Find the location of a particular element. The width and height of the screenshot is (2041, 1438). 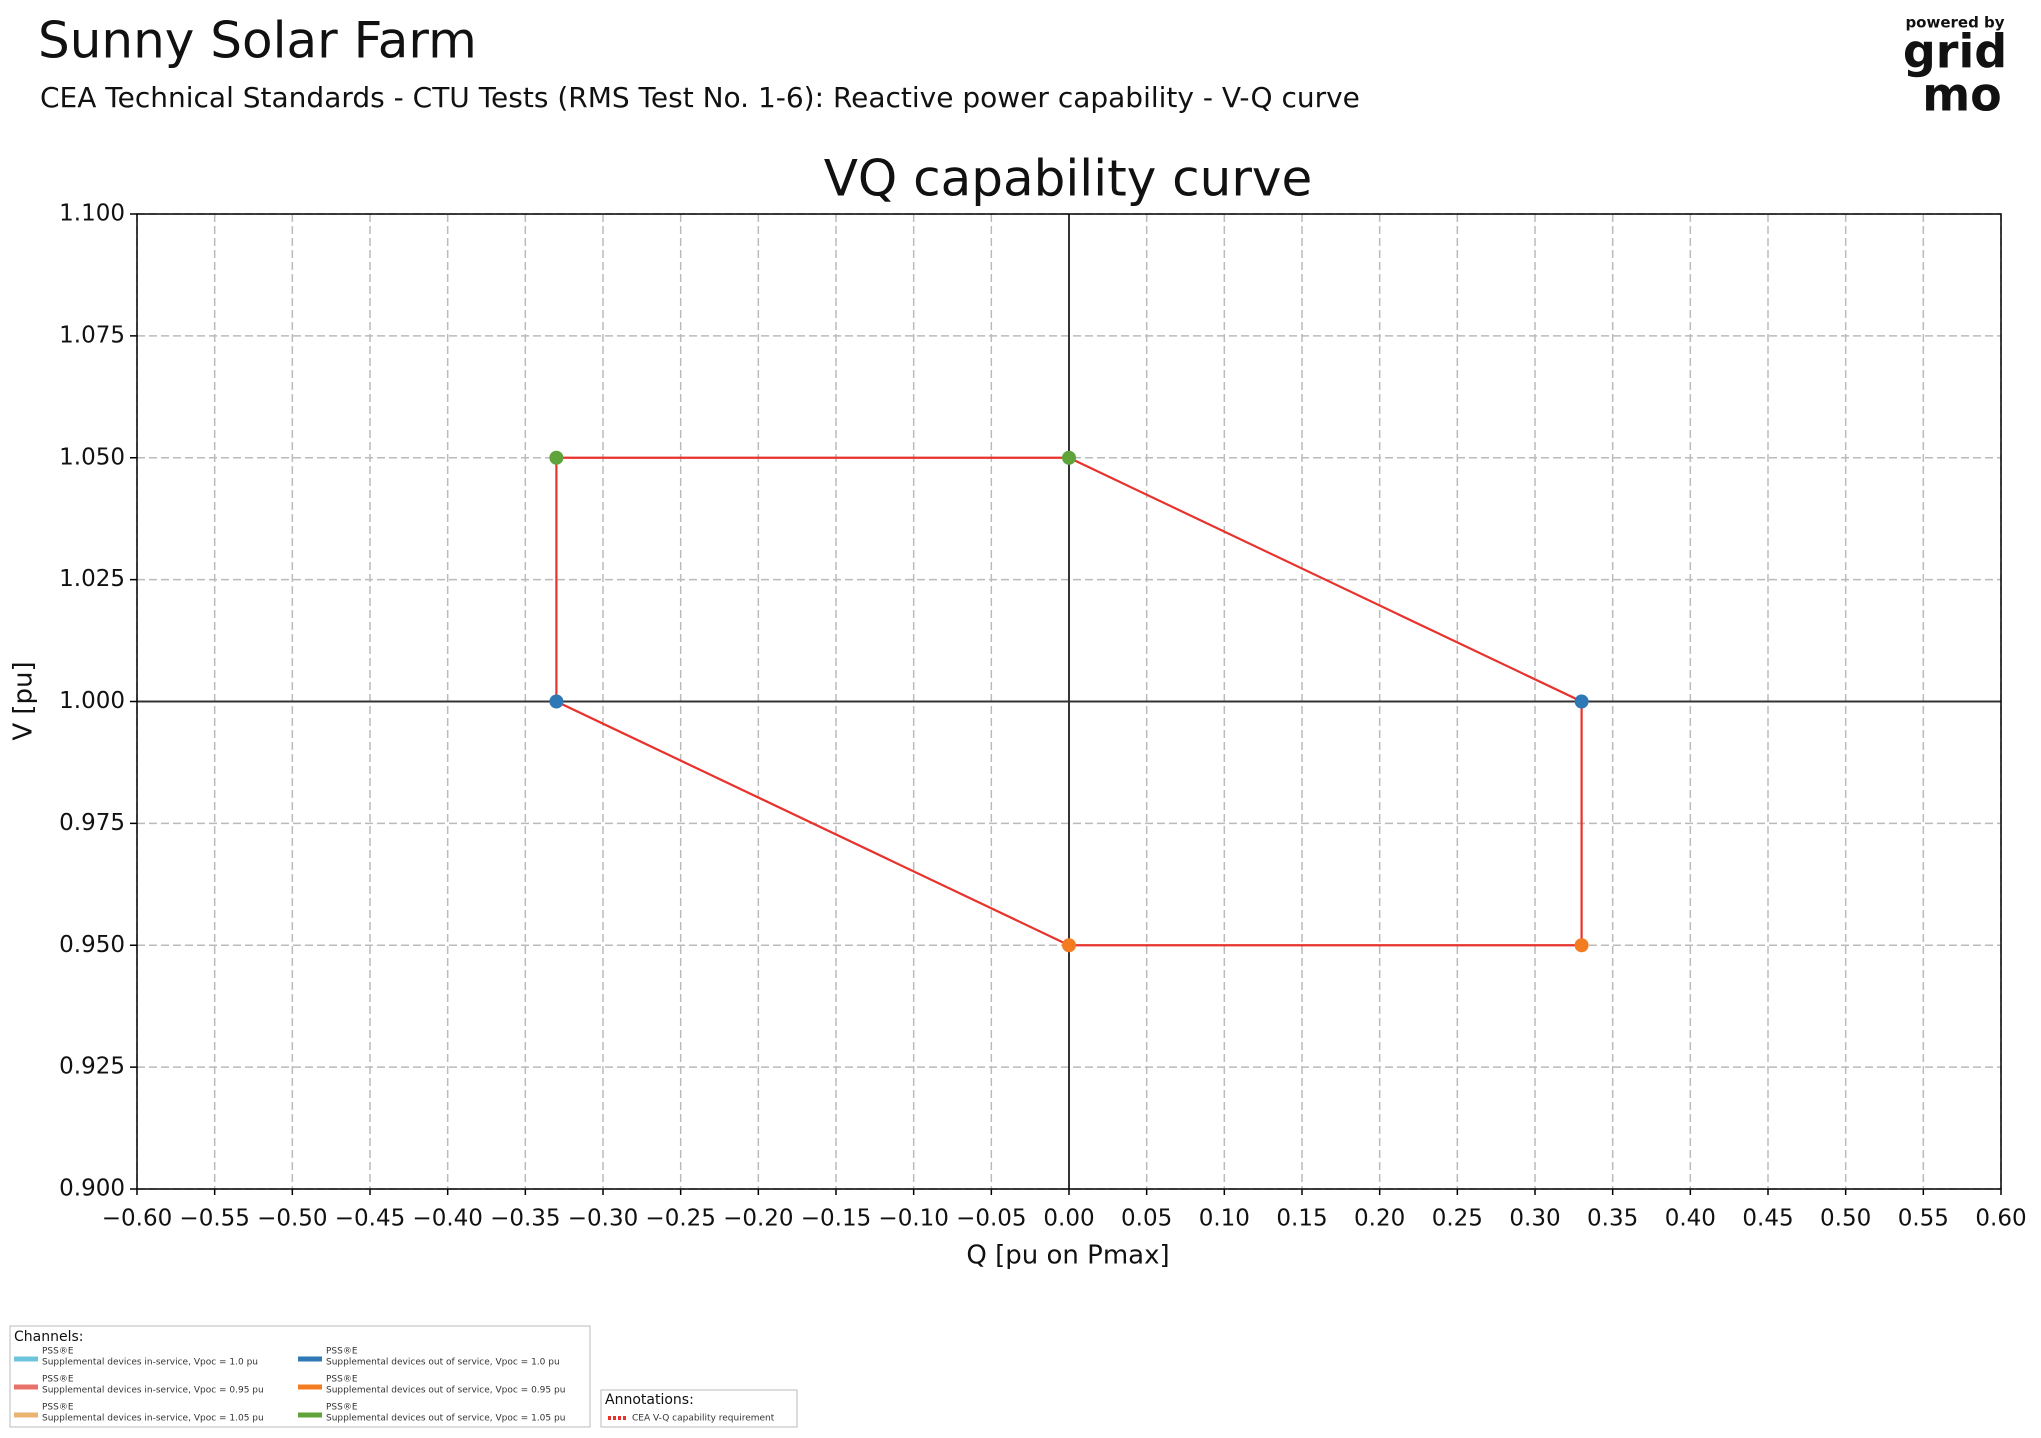

legend-title: Channels: is located at coordinates (49, 1337).